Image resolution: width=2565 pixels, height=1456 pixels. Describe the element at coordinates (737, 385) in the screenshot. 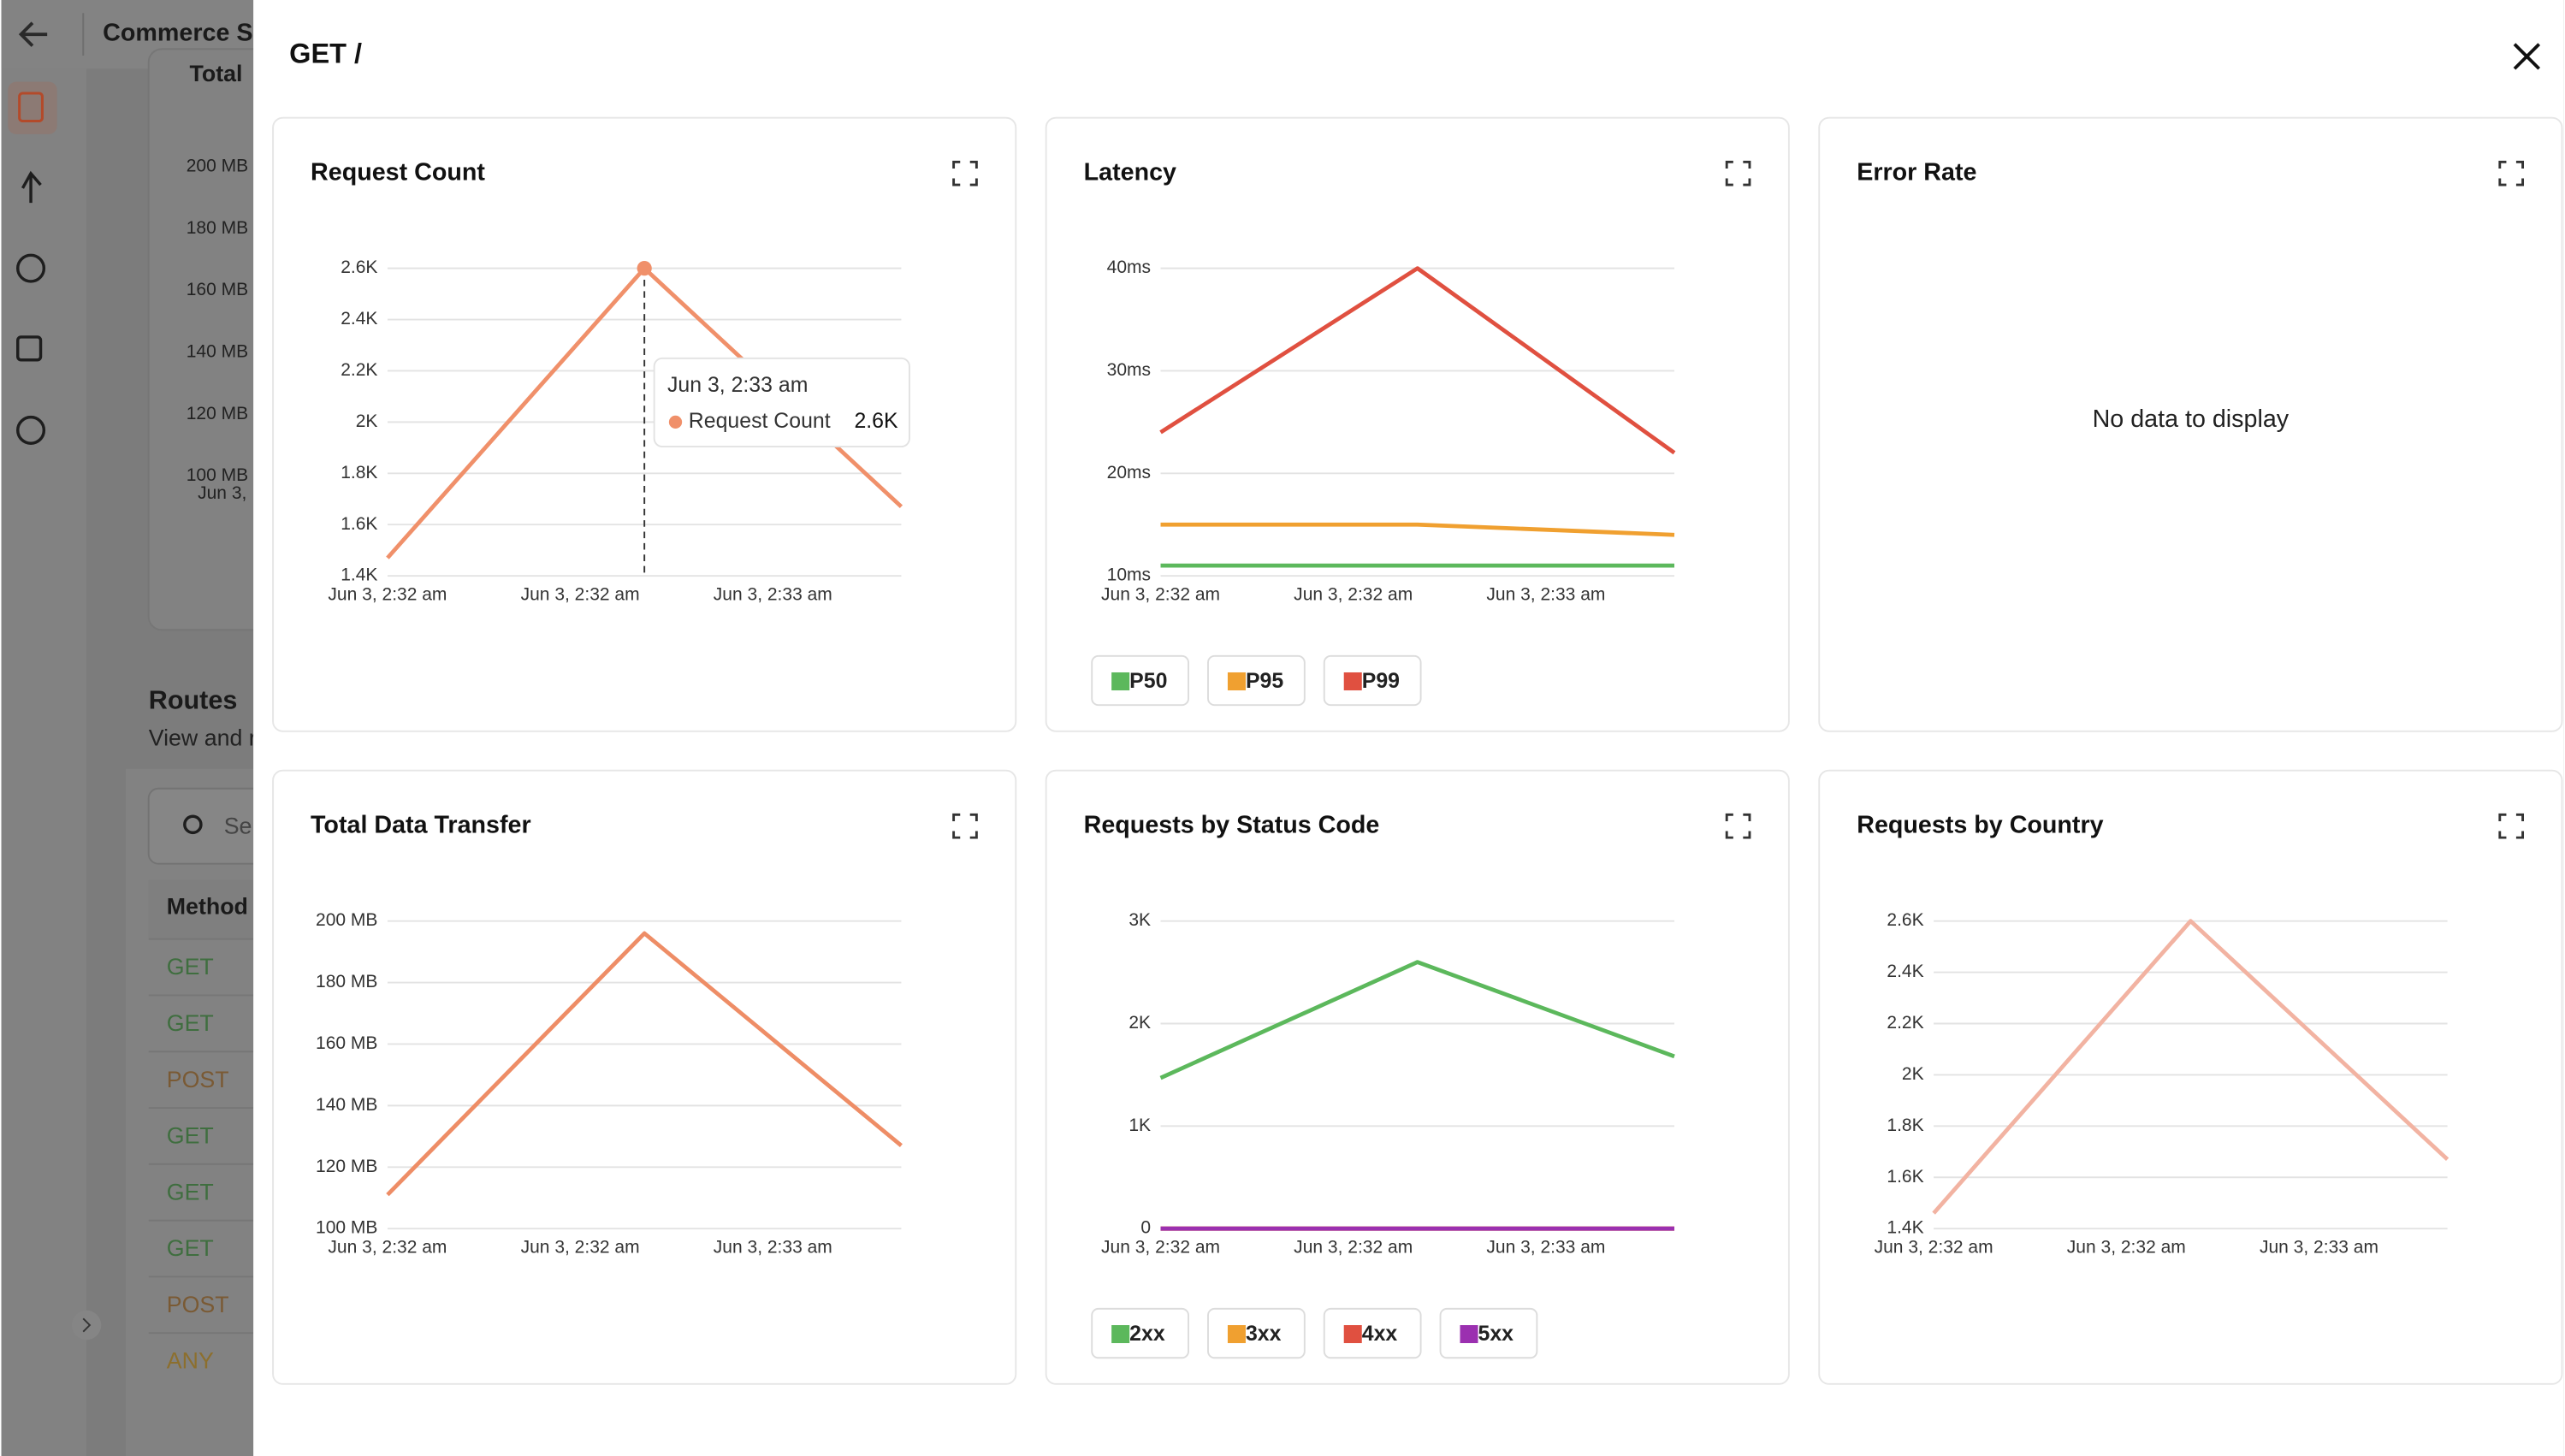

I see `tooltip-title: Jun 3, 2:33 am` at that location.